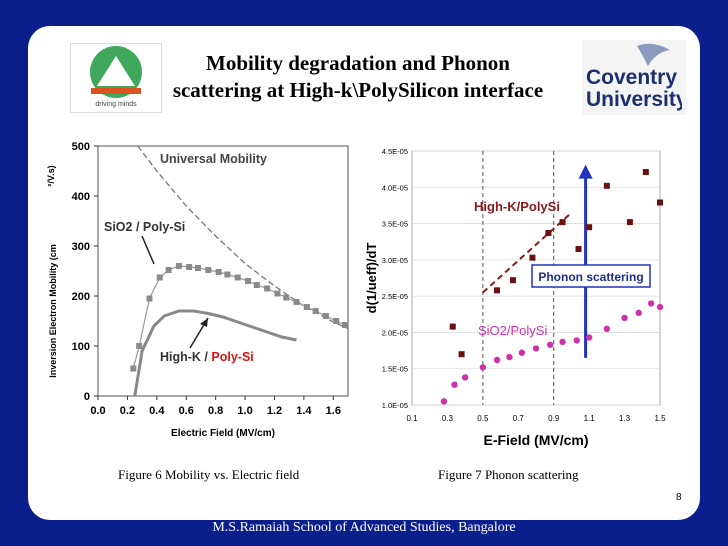 The width and height of the screenshot is (728, 546). Describe the element at coordinates (232, 357) in the screenshot. I see `highk-label-part2: Poly-Si` at that location.